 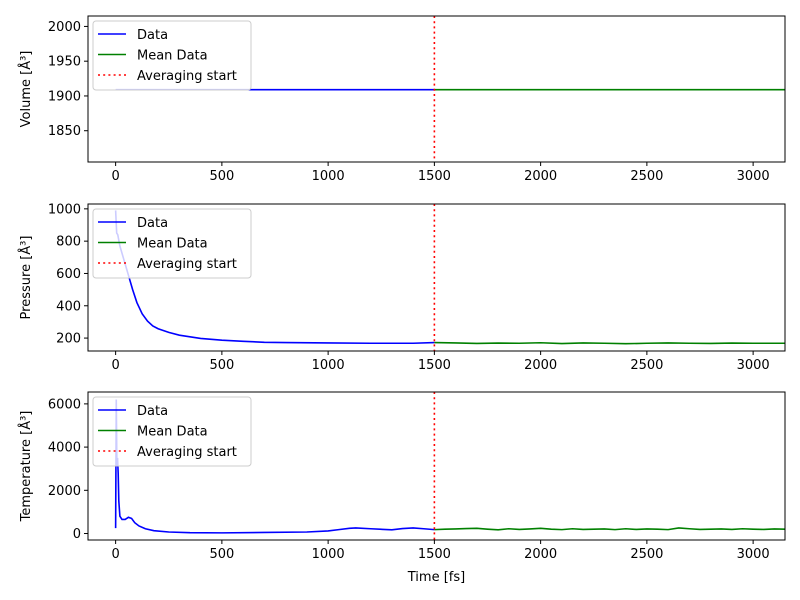 I want to click on y-axis-label: Volume [Å³], so click(x=26, y=89).